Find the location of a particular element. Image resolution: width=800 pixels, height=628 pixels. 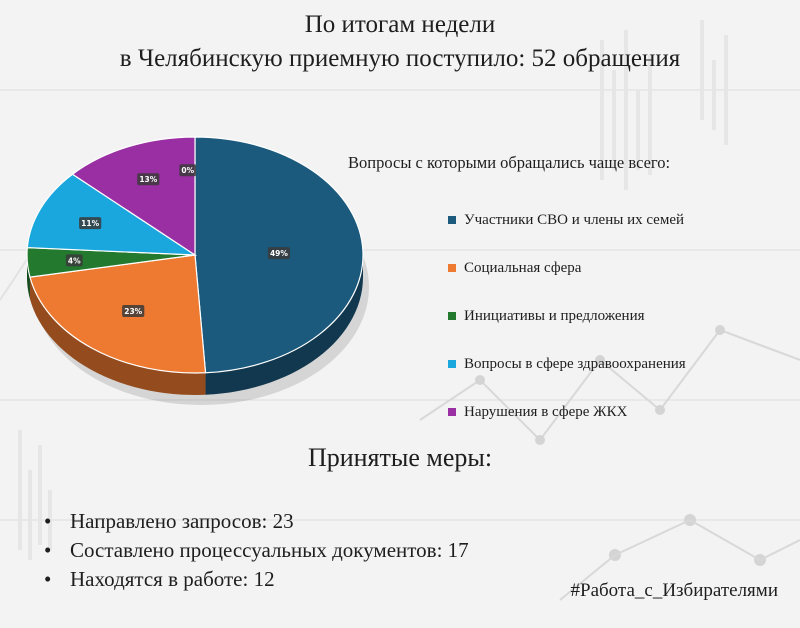

data-label-2: 23% is located at coordinates (133, 310).